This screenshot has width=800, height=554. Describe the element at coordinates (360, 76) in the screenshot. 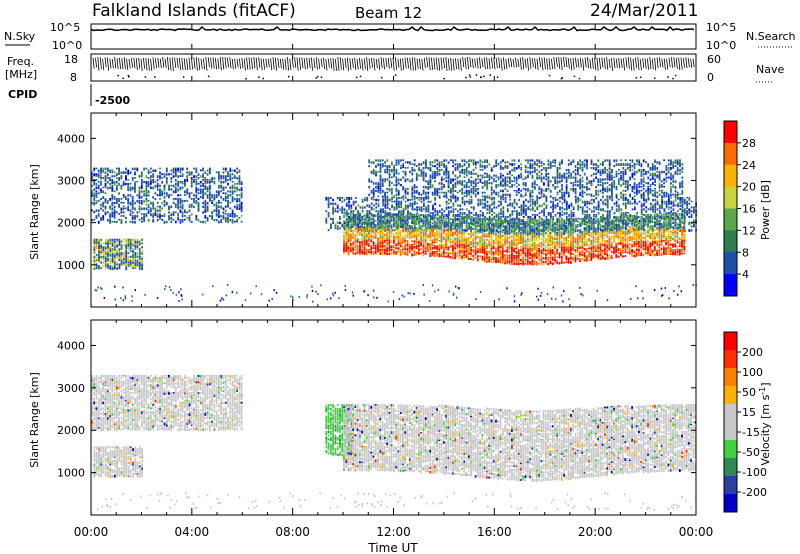

I see `nave-mark` at that location.